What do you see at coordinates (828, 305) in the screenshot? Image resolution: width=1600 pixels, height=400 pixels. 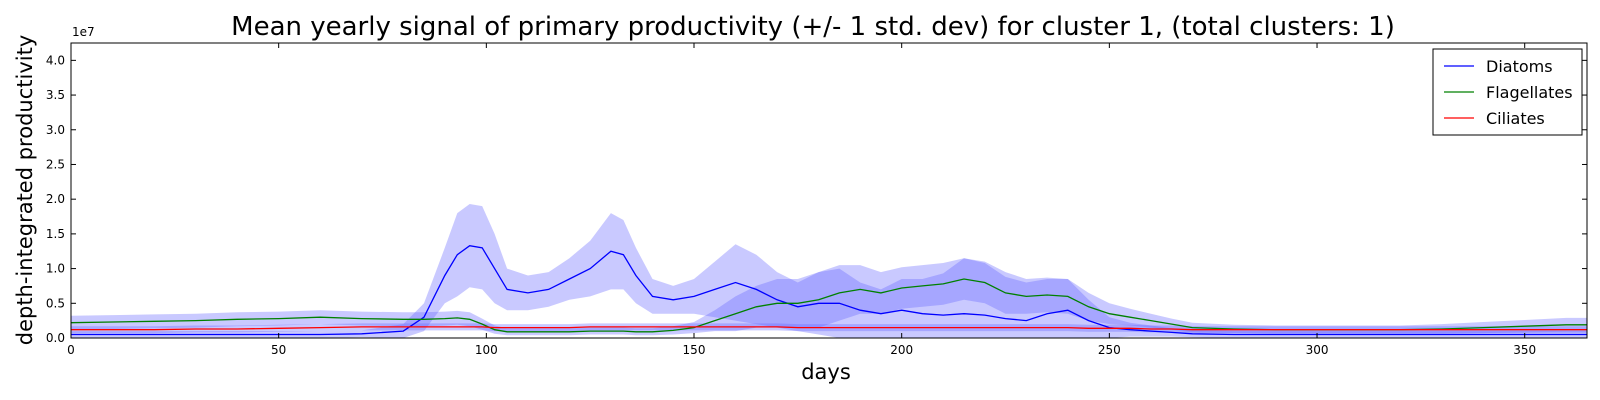 I see `flagellates-line` at bounding box center [828, 305].